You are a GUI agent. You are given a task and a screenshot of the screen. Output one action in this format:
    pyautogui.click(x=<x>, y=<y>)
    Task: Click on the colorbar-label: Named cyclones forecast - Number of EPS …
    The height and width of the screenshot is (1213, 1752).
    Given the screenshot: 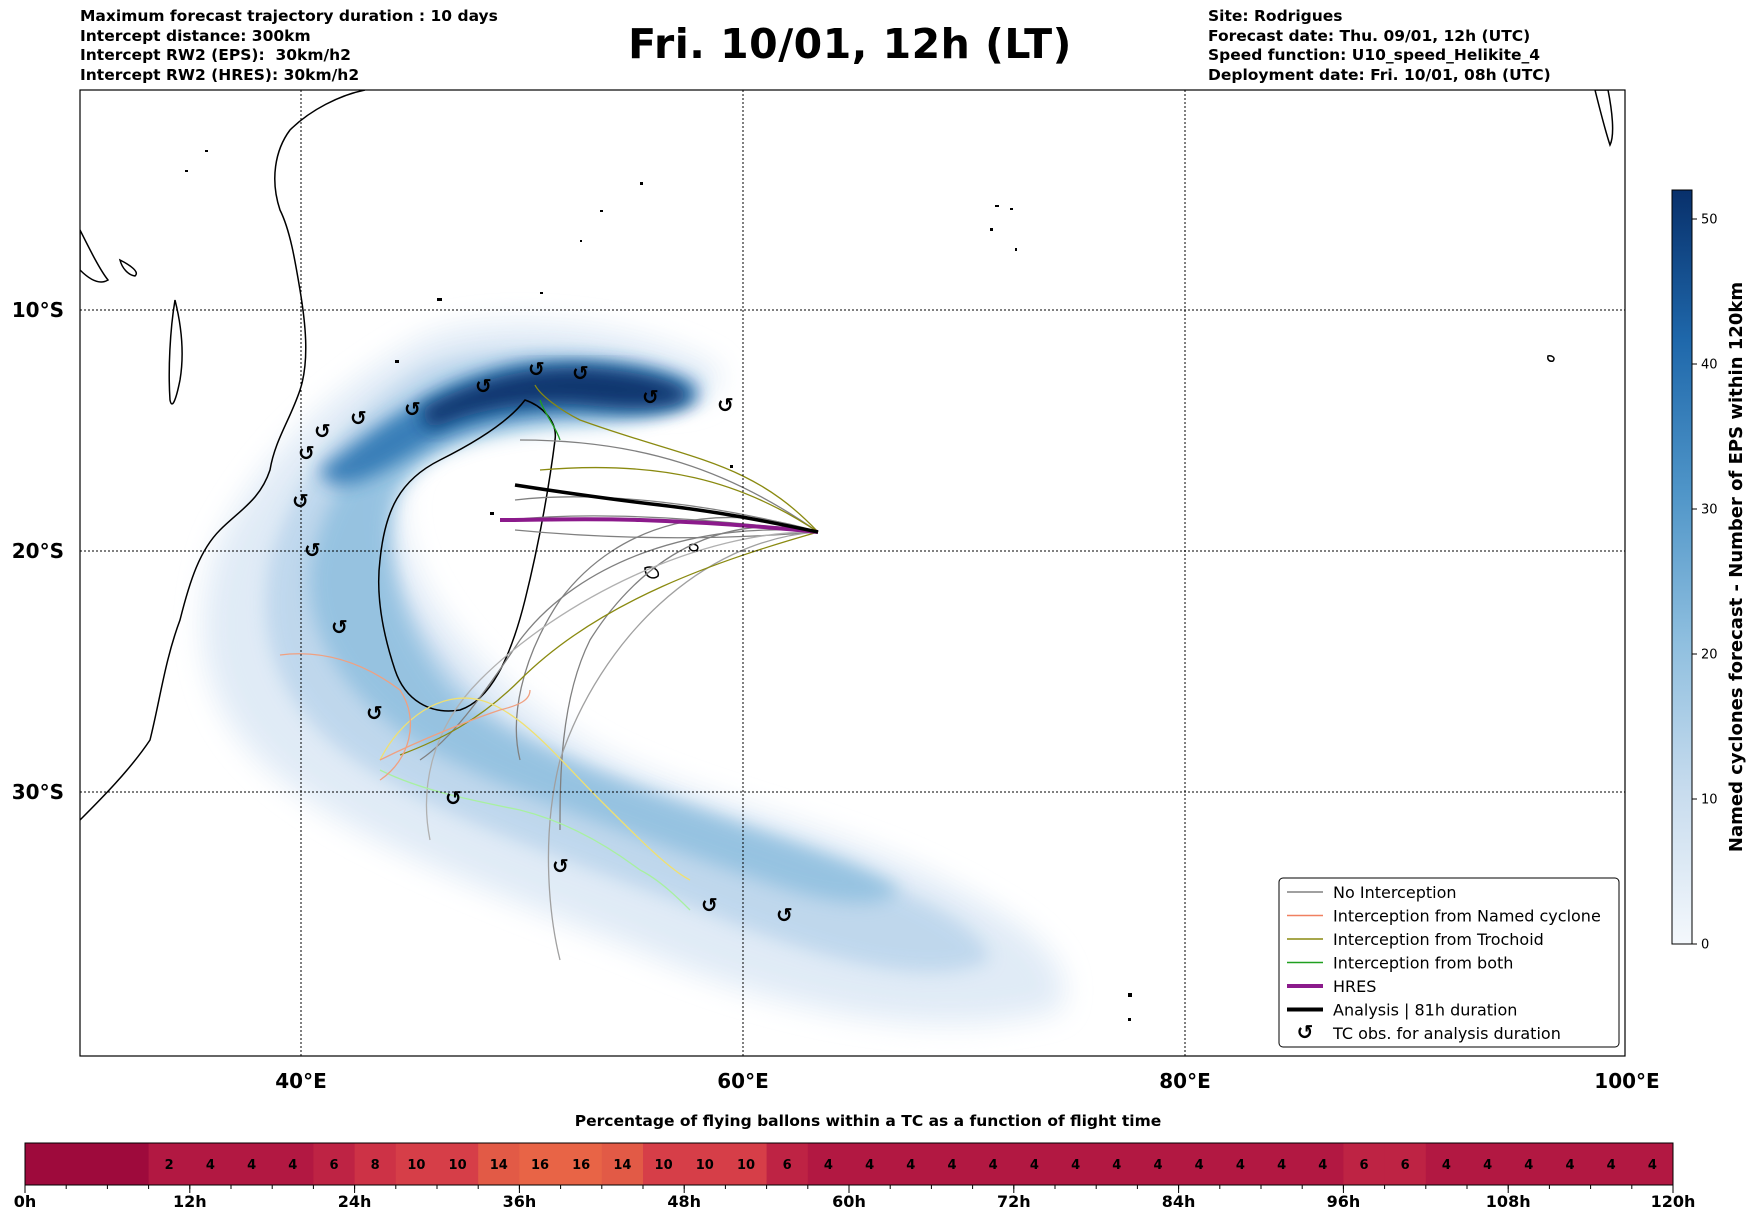 What is the action you would take?
    pyautogui.click(x=1736, y=567)
    